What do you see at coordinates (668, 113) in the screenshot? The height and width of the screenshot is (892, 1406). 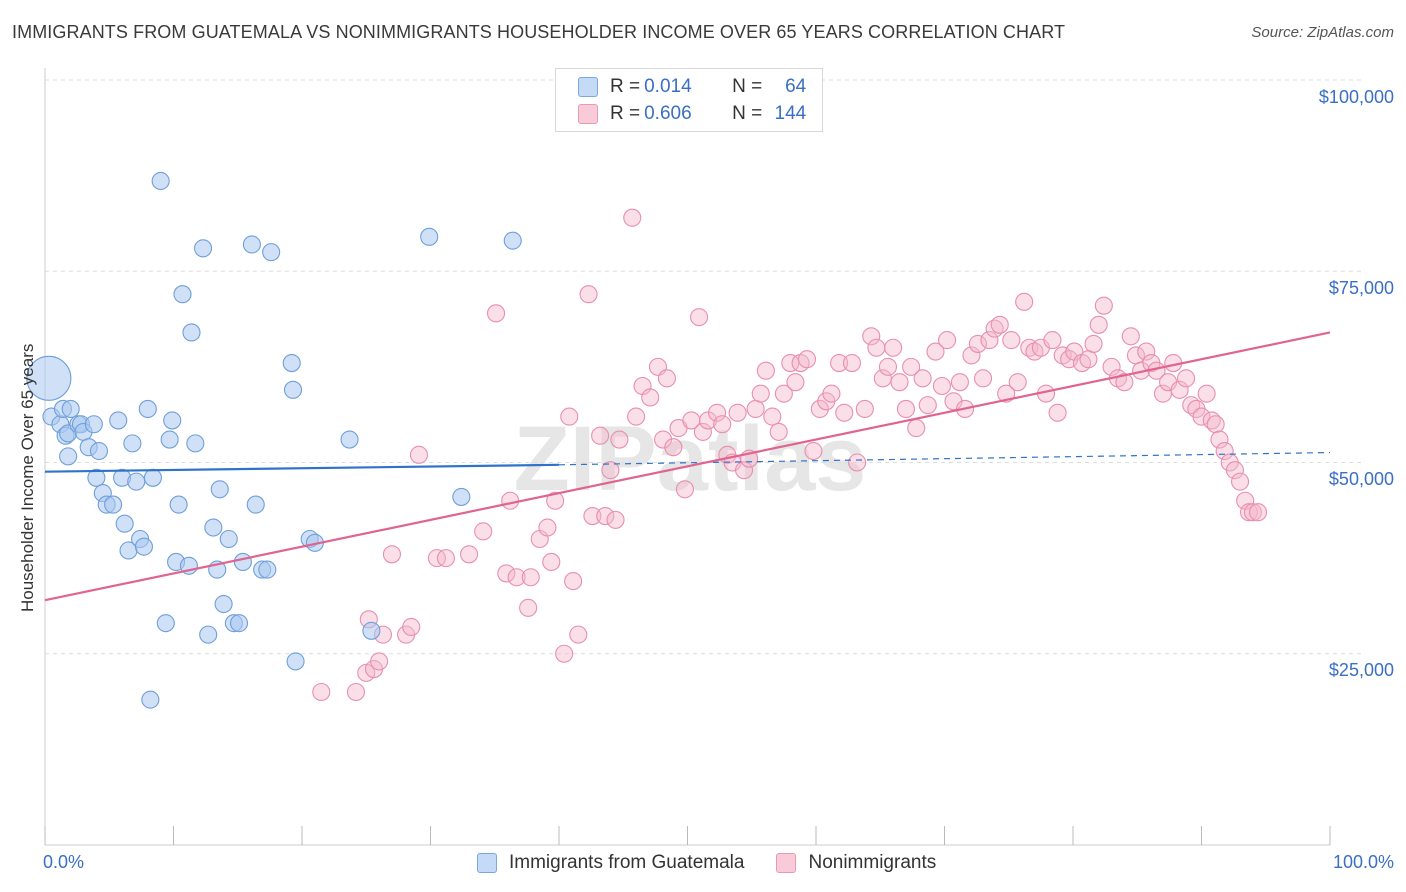 I see `r-value: 0.606` at bounding box center [668, 113].